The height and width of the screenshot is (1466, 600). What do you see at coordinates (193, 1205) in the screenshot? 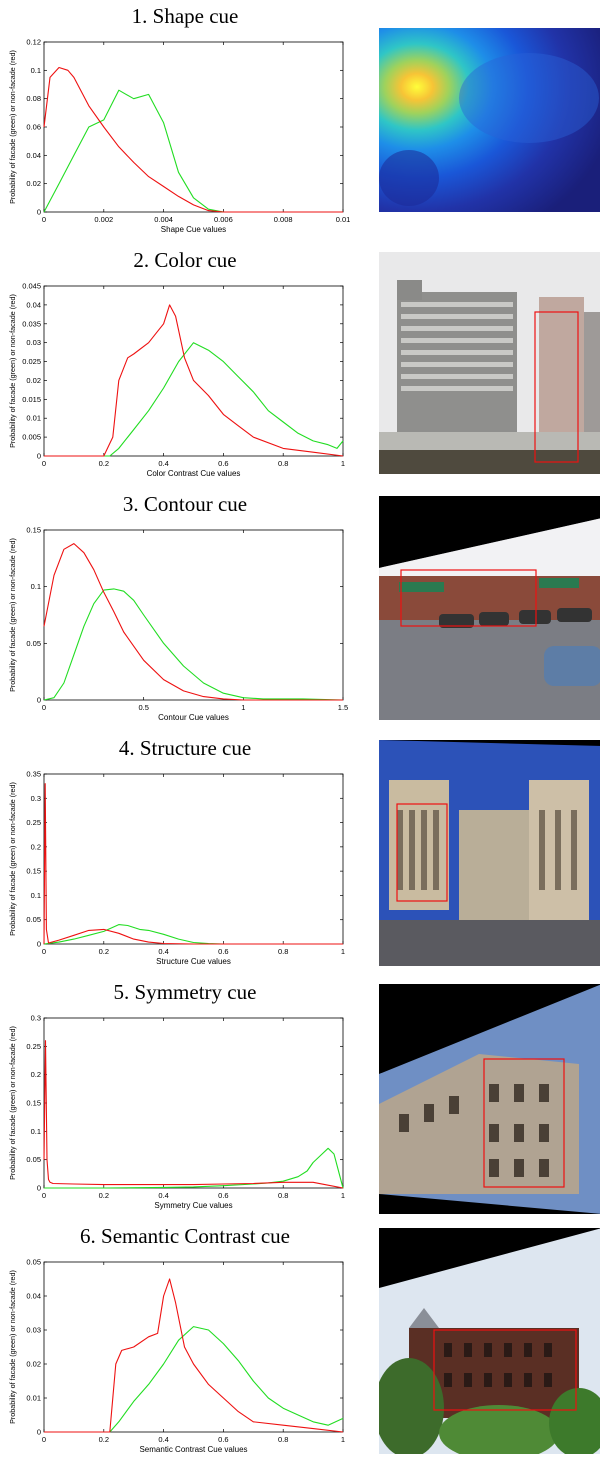
I see `x-axis-label: Symmetry Cue values` at bounding box center [193, 1205].